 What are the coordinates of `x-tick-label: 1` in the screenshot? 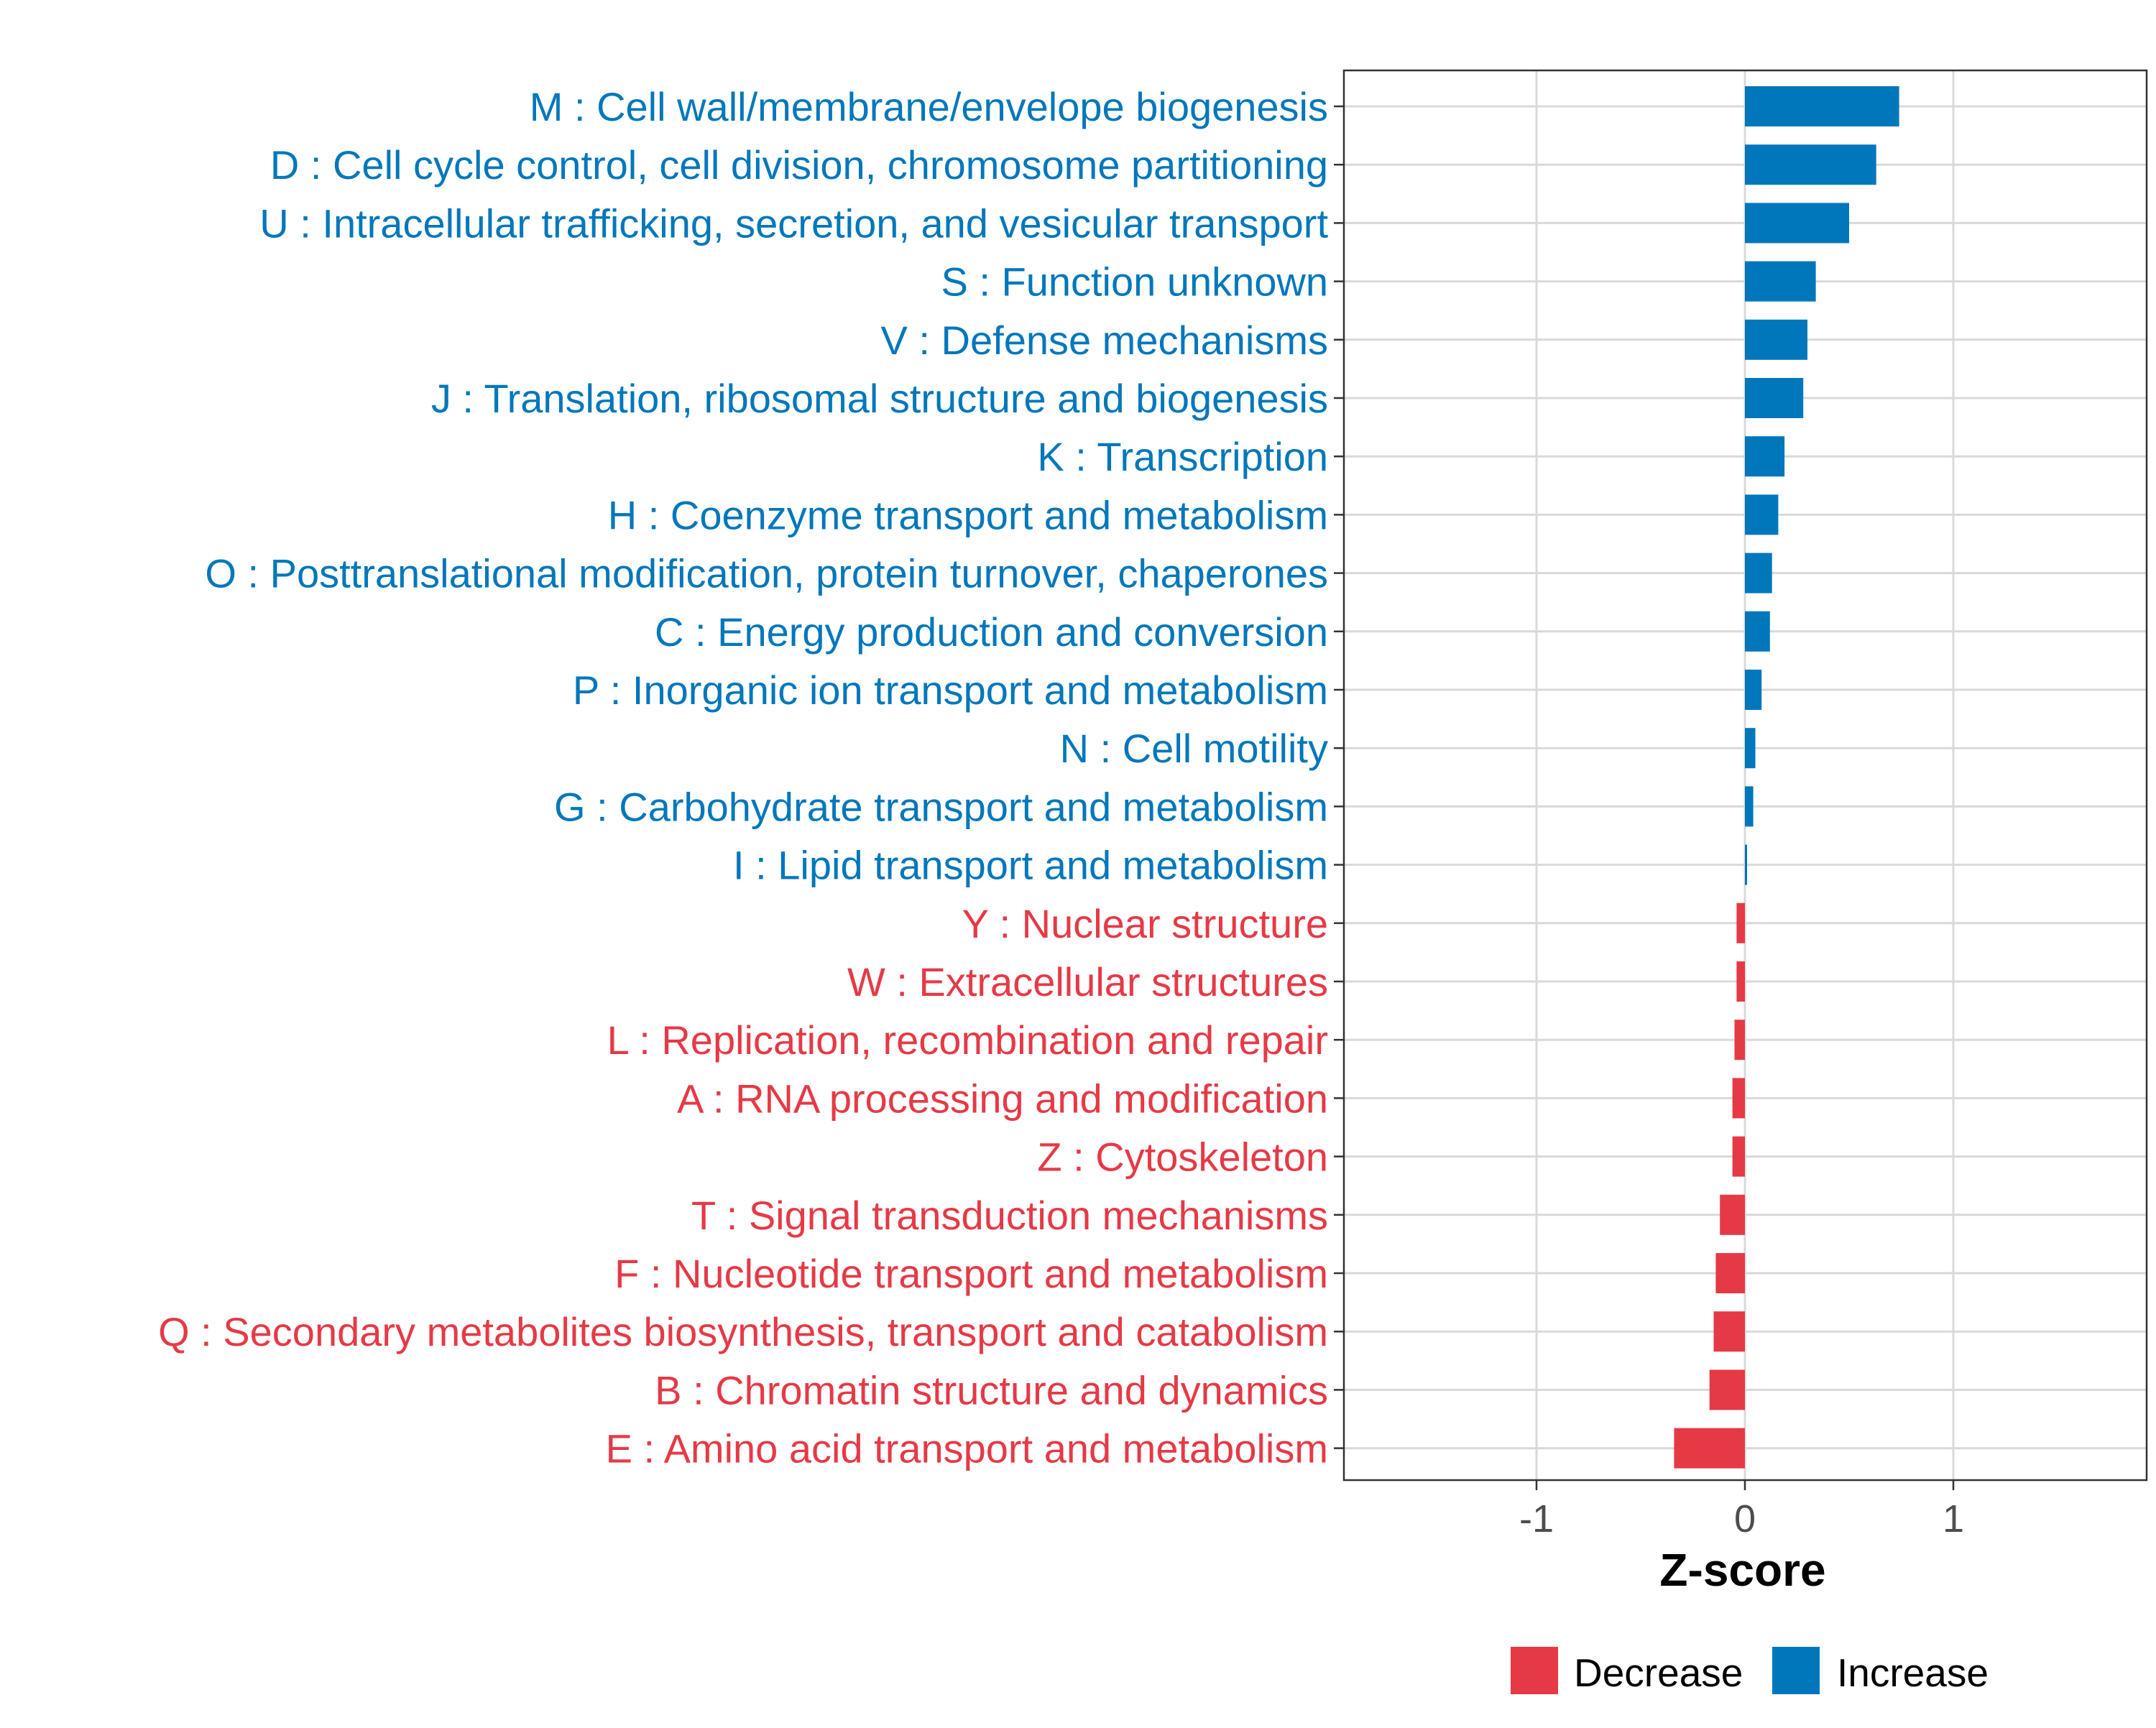 It's located at (1953, 1519).